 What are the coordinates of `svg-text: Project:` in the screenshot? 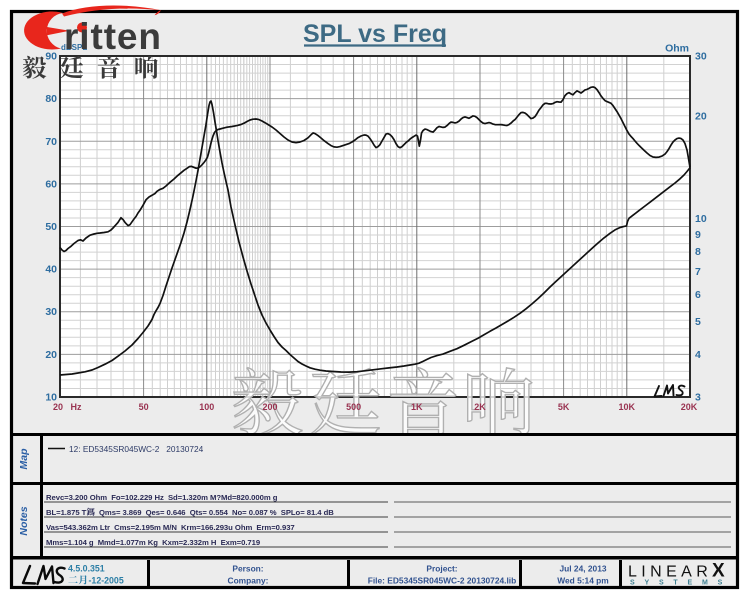 It's located at (441, 569).